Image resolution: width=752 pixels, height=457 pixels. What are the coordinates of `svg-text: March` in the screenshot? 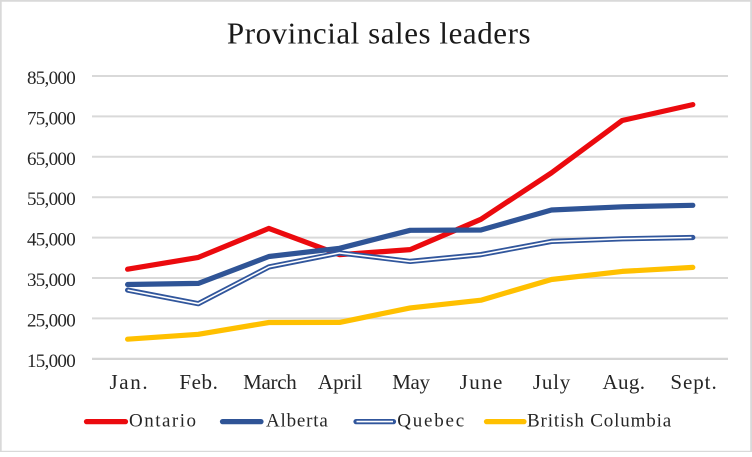 It's located at (270, 382).